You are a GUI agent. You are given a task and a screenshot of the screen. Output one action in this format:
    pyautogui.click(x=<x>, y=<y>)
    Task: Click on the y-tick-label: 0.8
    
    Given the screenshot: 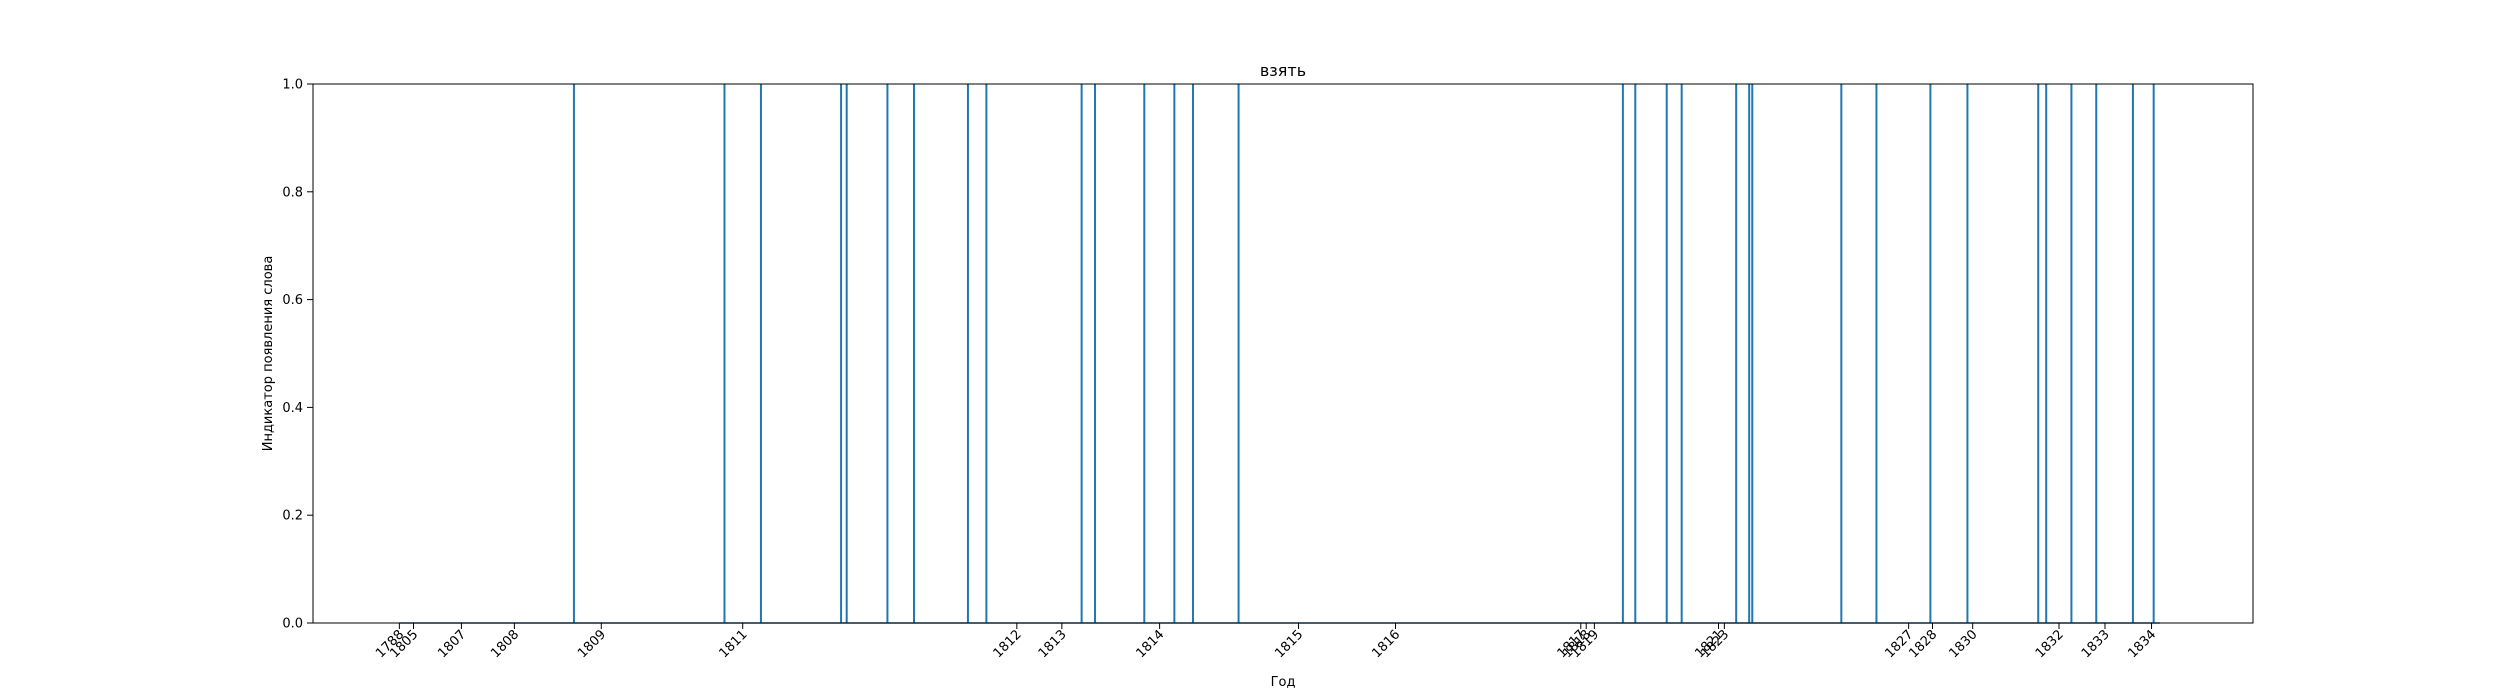 What is the action you would take?
    pyautogui.click(x=292, y=192)
    